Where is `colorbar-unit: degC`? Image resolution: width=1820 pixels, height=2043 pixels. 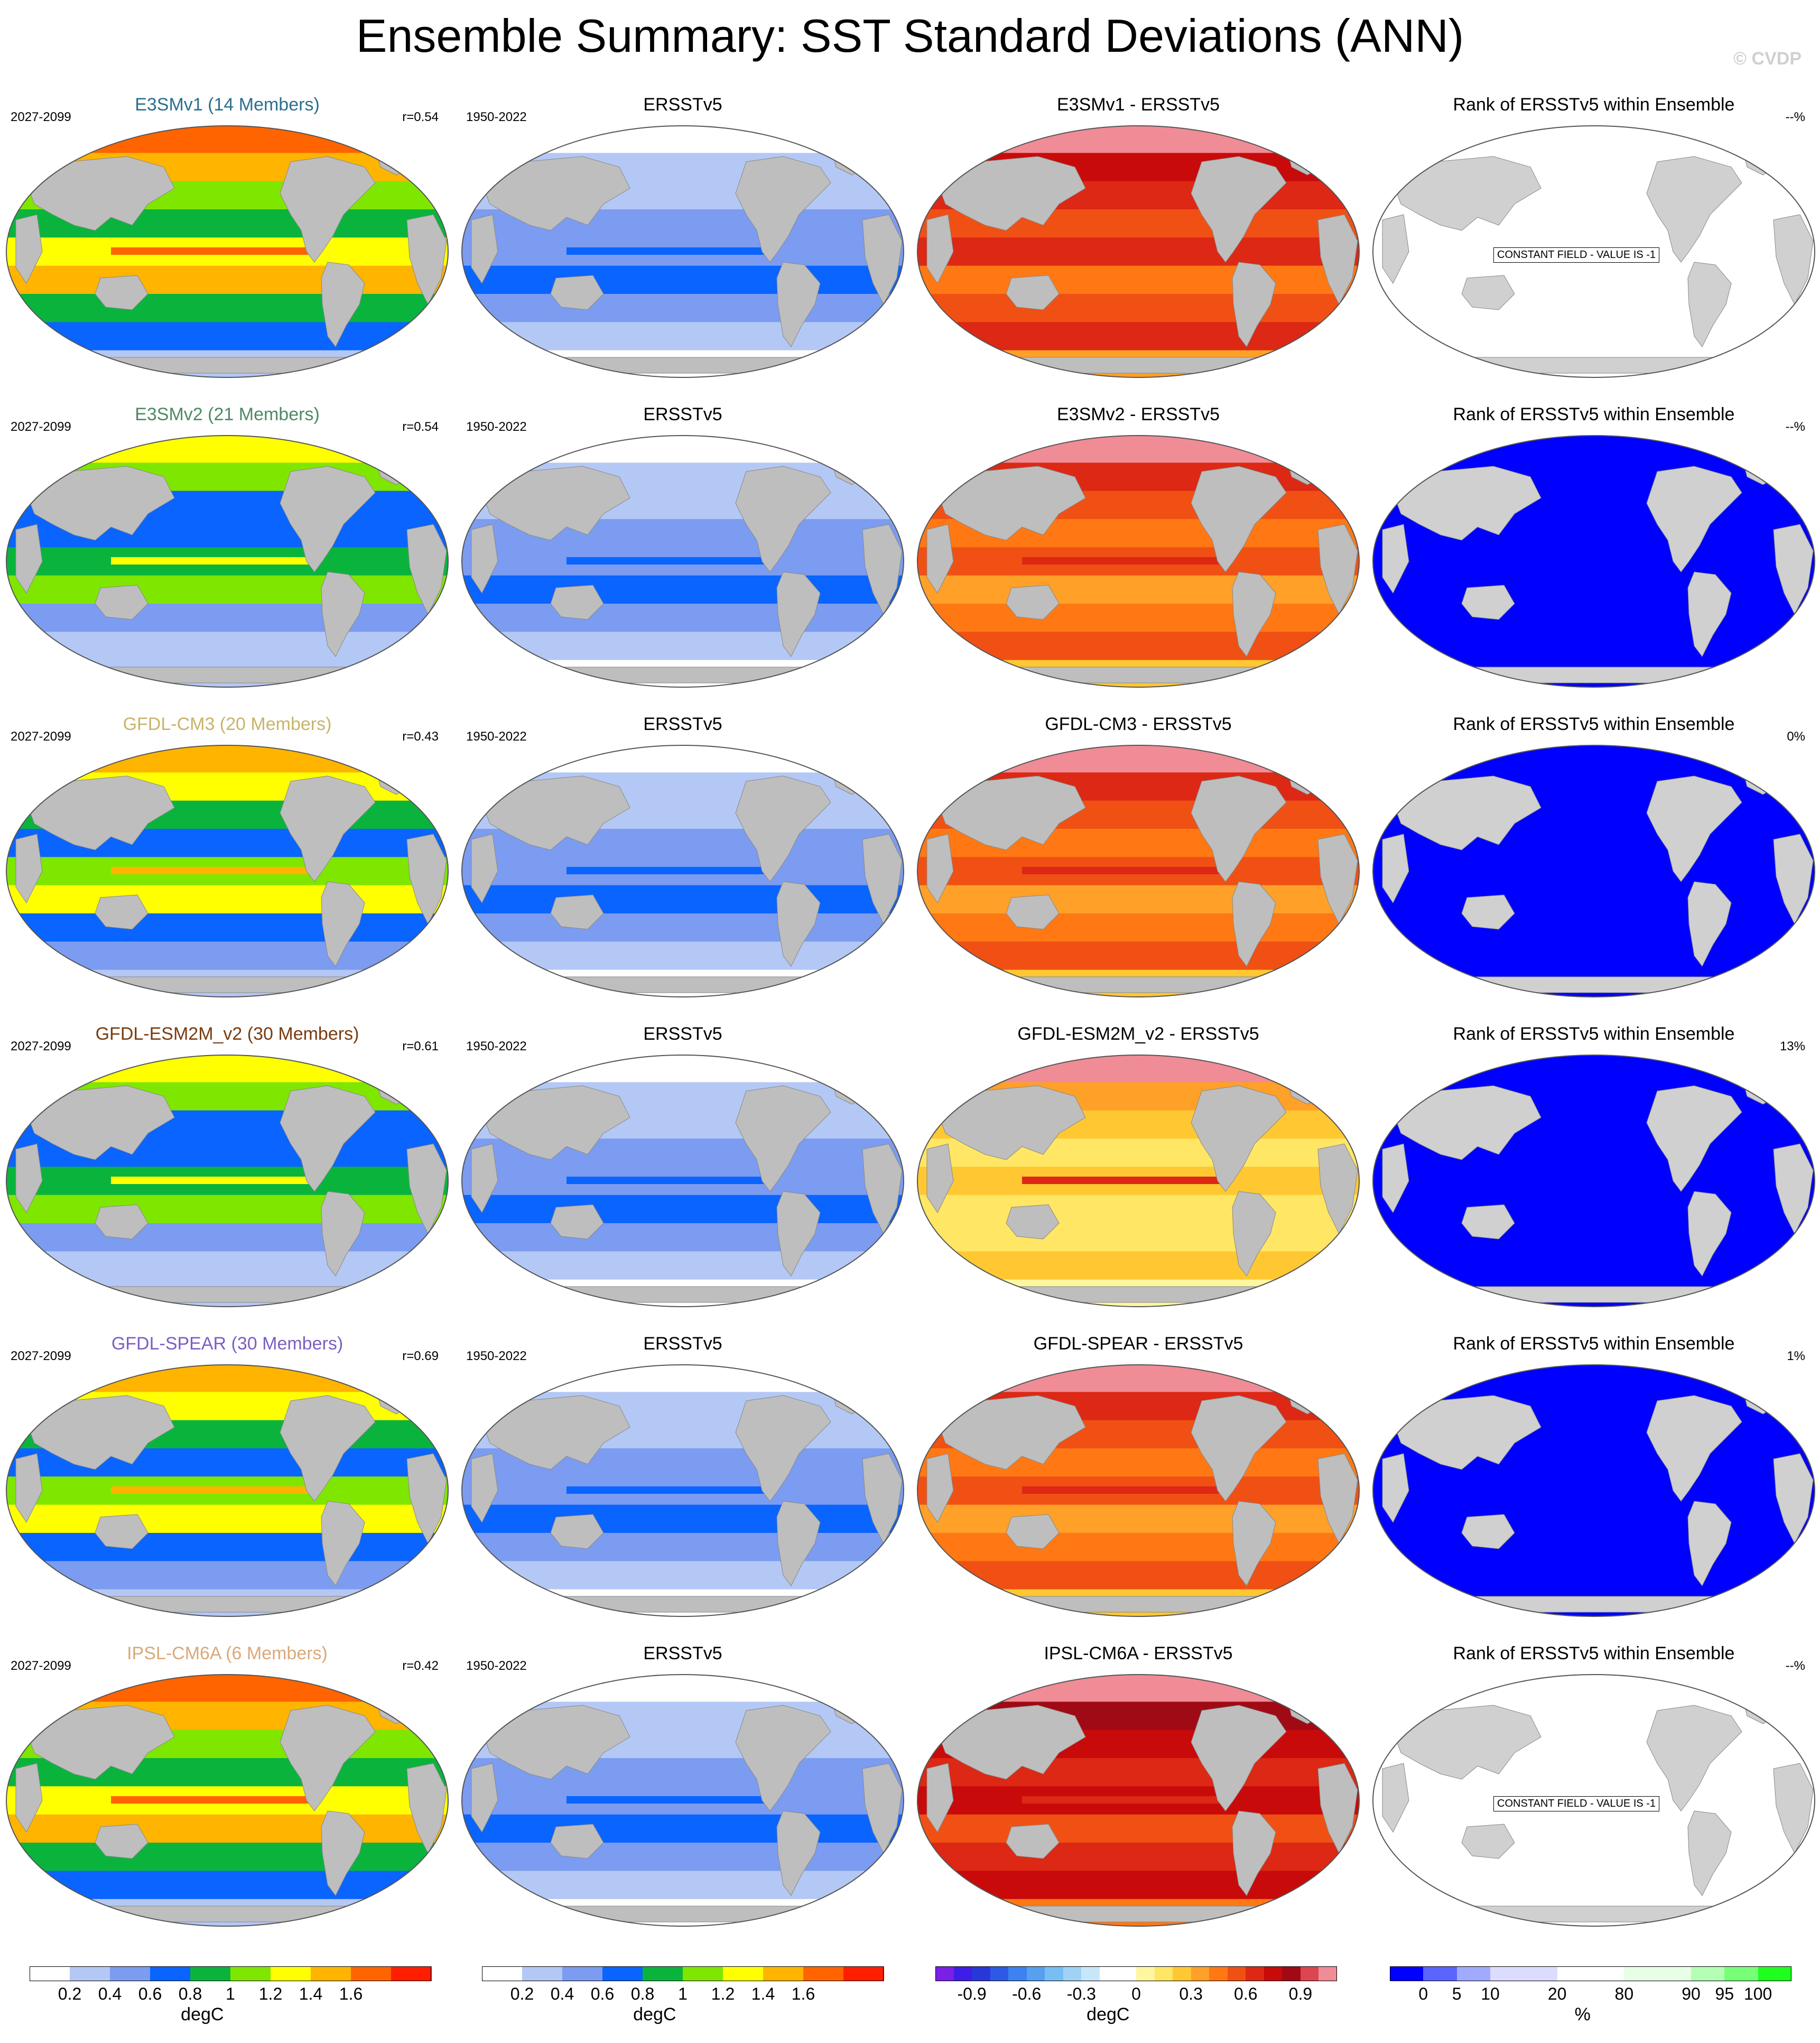 colorbar-unit: degC is located at coordinates (1108, 2014).